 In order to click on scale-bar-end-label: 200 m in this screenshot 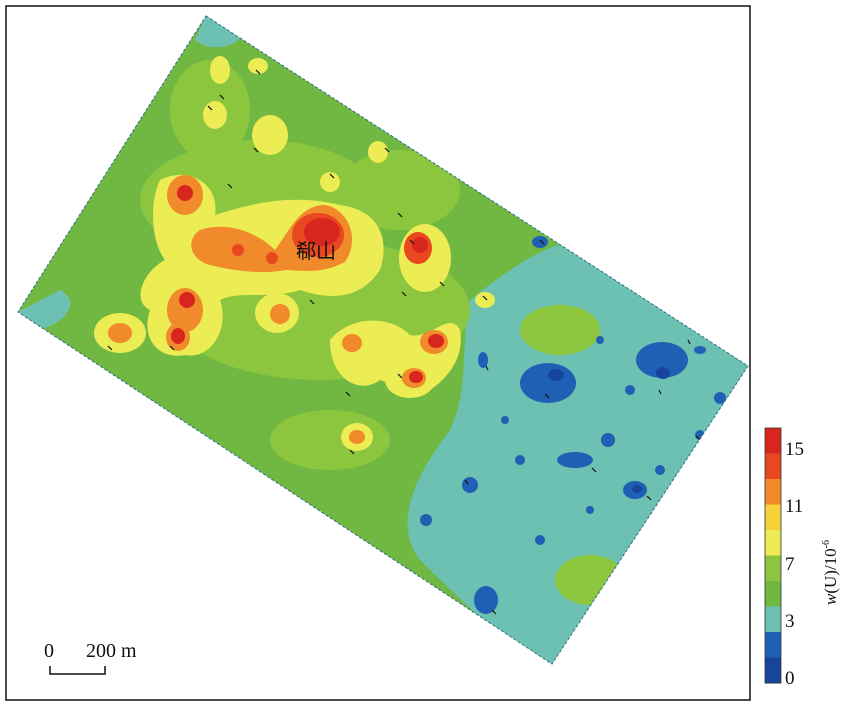, I will do `click(111, 651)`.